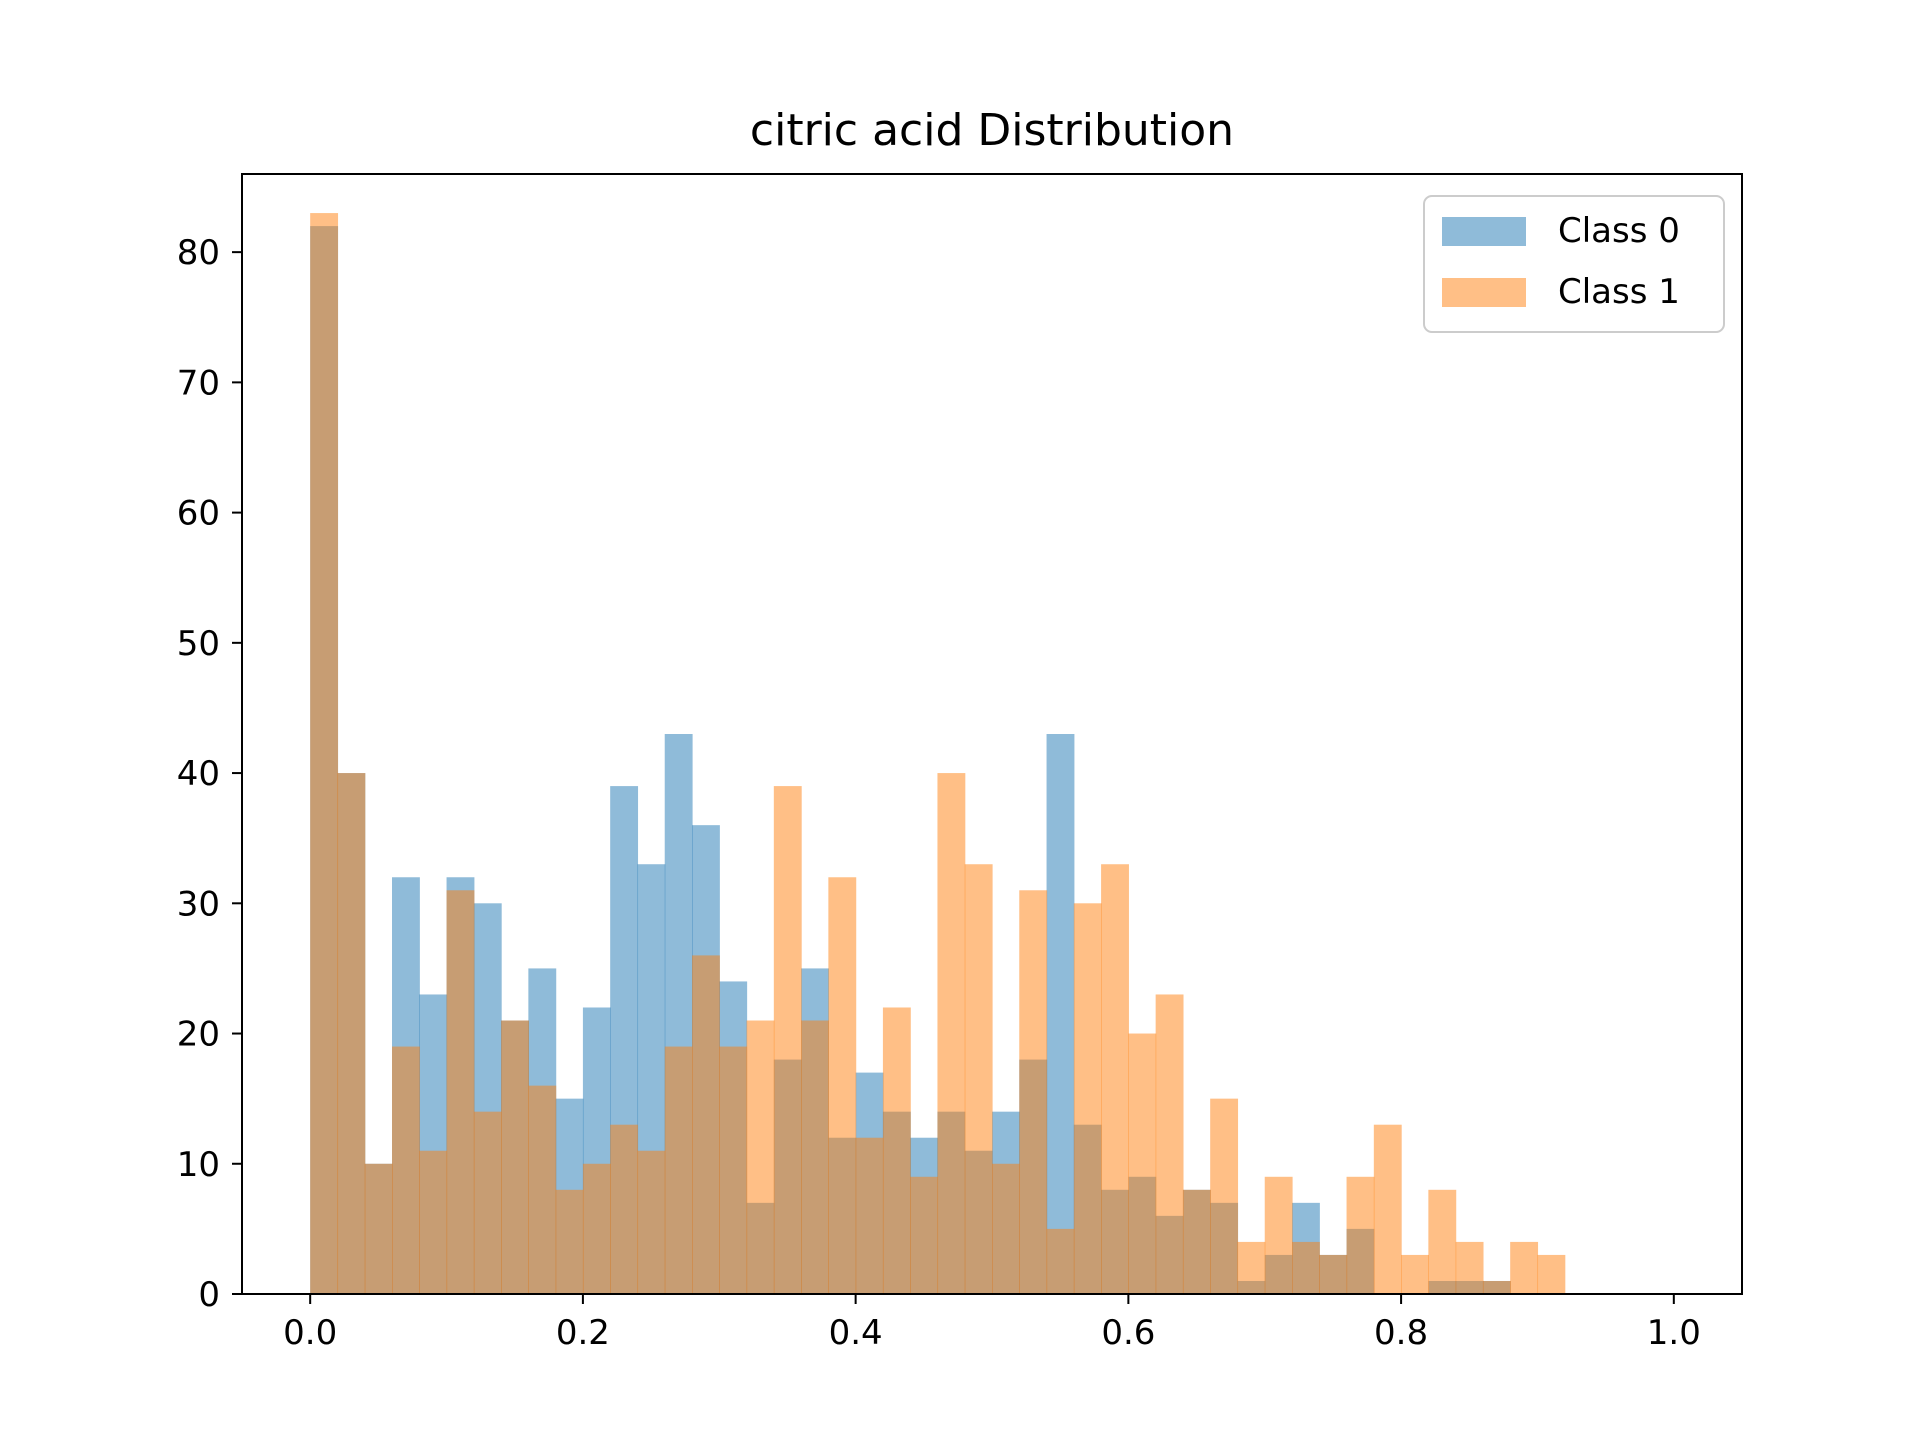 This screenshot has width=1920, height=1440. Describe the element at coordinates (1619, 292) in the screenshot. I see `legend-label-class-1: Class 1` at that location.